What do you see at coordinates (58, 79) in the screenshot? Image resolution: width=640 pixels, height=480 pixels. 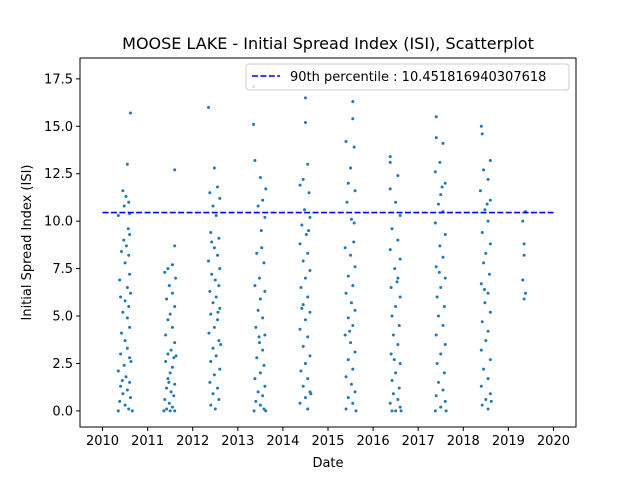 I see `y-tick-label: 17.5` at bounding box center [58, 79].